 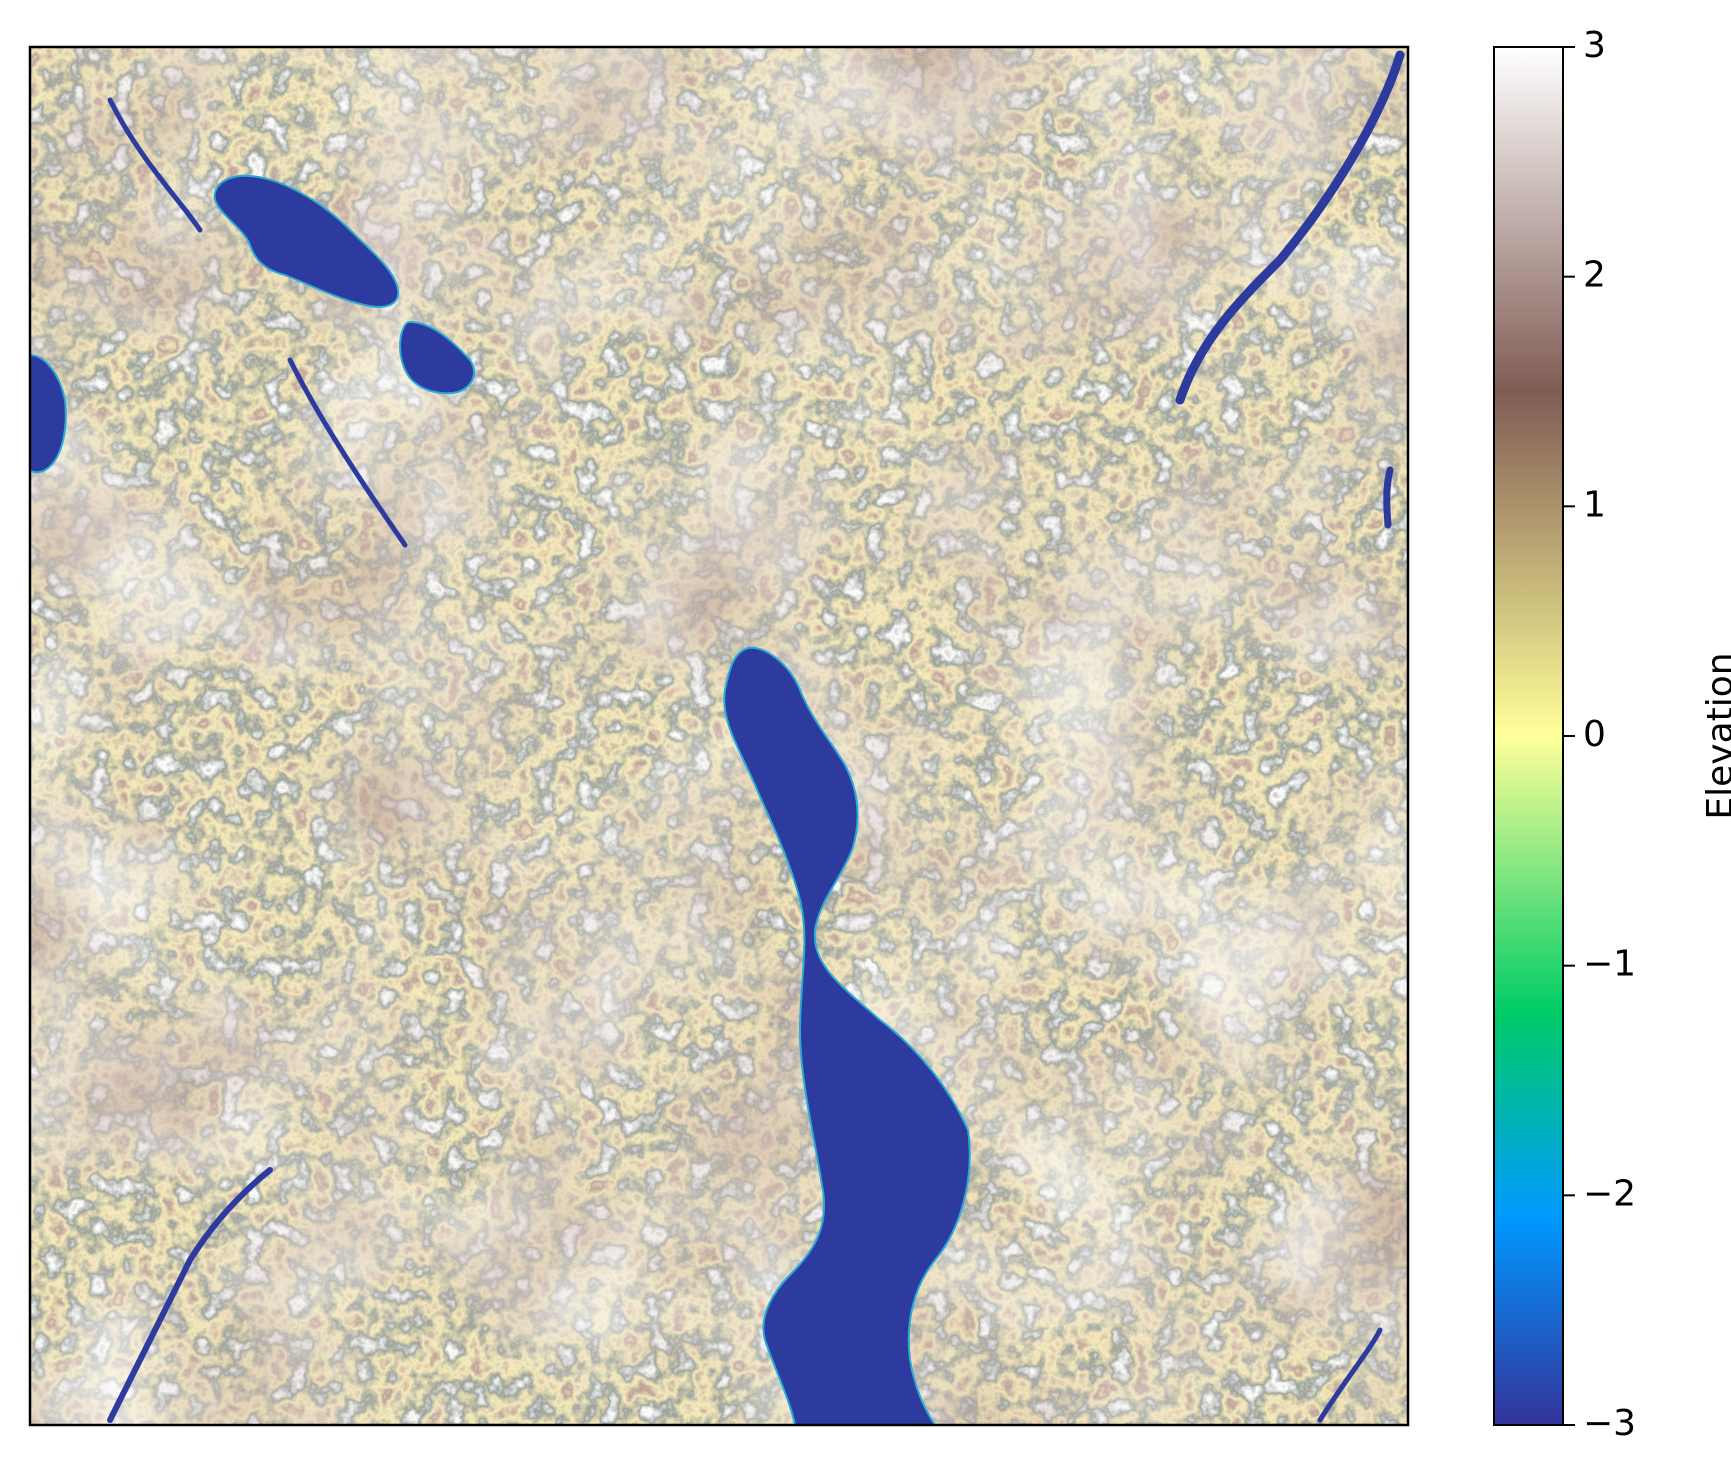 I want to click on colorbar: −3 −2 −1 0 1 2 3 Elevation, so click(x=1612, y=734).